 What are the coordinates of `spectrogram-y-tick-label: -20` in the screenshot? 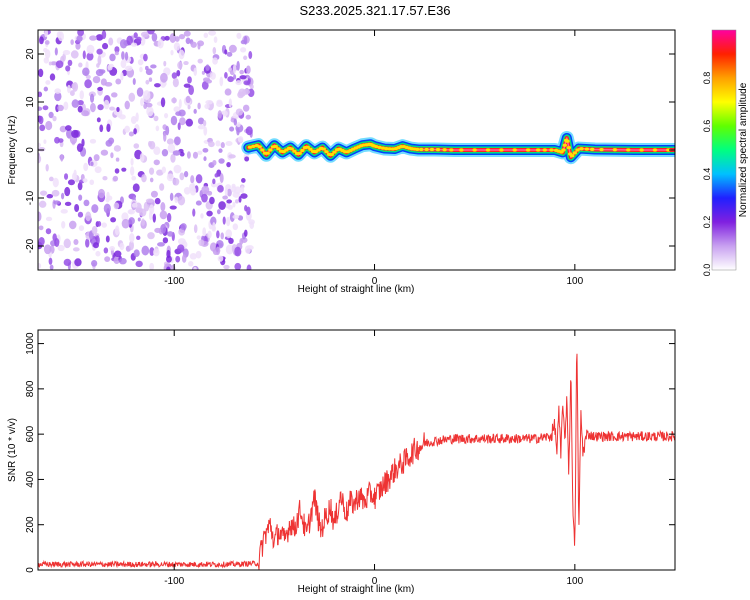 It's located at (30, 245).